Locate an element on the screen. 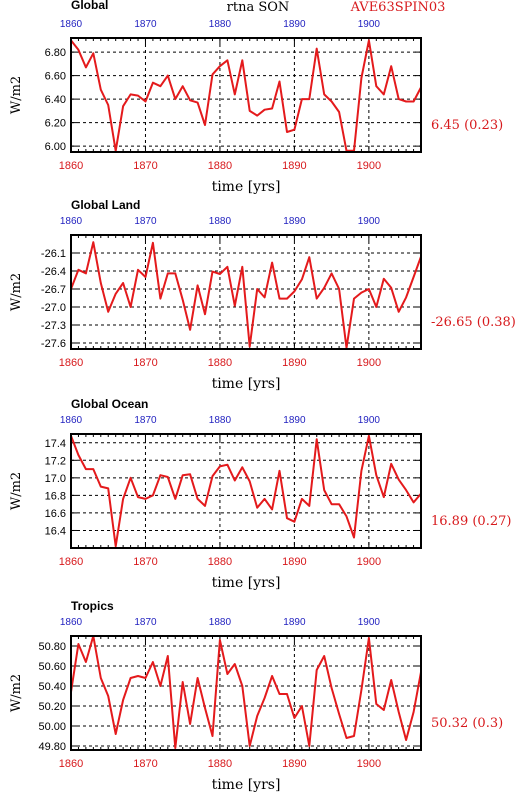 This screenshot has width=523, height=797. y-tick-label: 6.60 is located at coordinates (55, 77).